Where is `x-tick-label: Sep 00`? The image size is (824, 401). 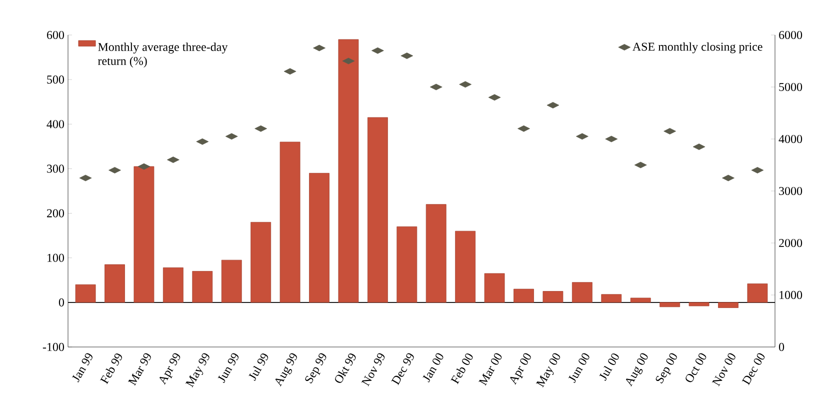 x-tick-label: Sep 00 is located at coordinates (666, 368).